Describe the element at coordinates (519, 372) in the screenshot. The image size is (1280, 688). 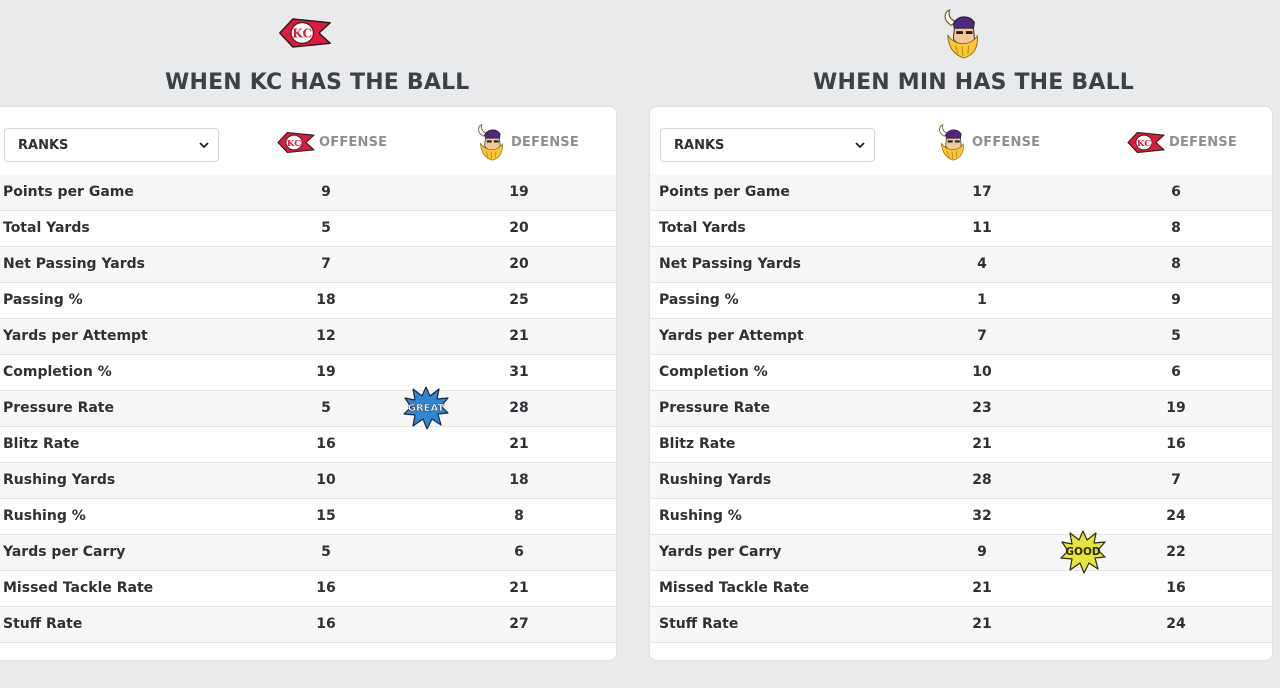
I see `defense-rank: 31` at that location.